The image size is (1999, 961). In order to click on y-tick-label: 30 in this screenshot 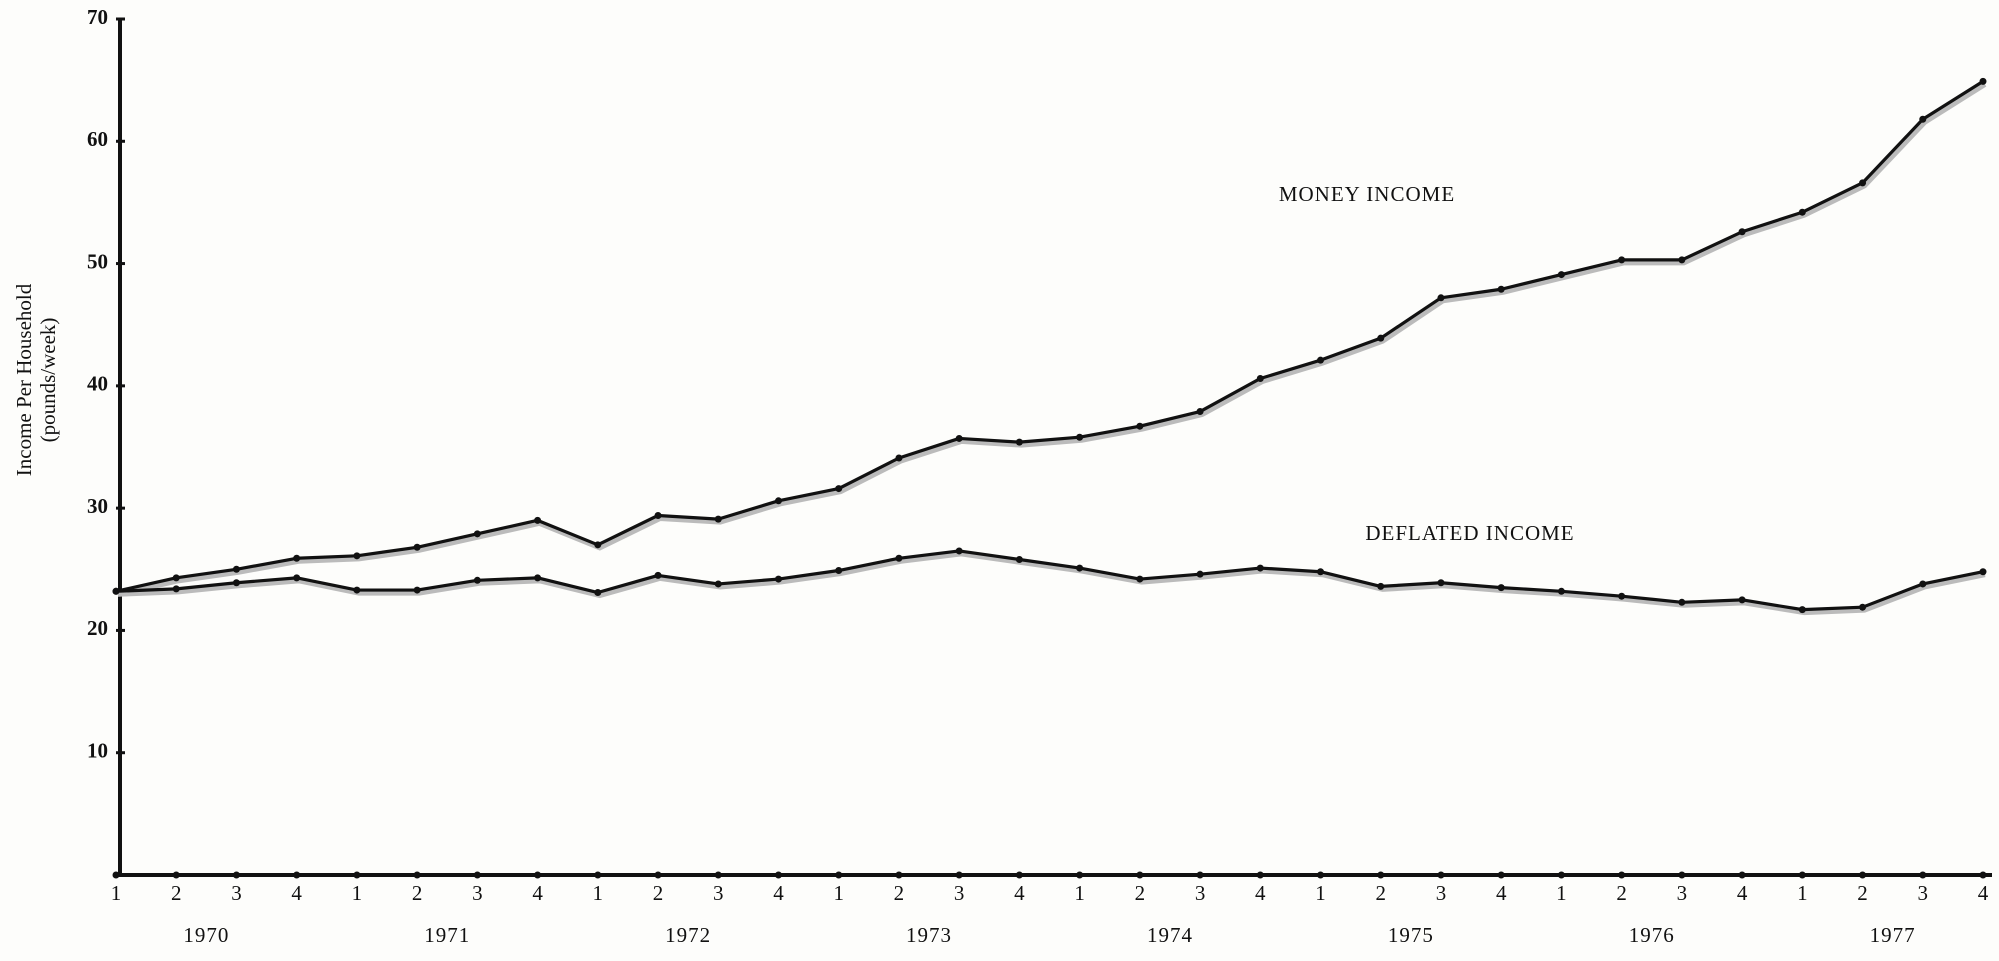, I will do `click(97, 506)`.